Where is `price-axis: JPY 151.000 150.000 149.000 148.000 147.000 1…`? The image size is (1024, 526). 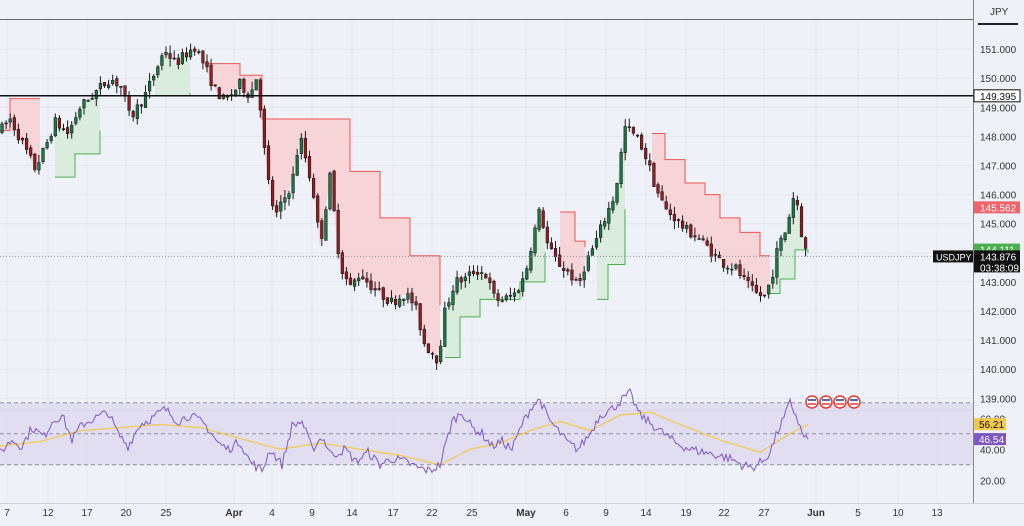 price-axis: JPY 151.000 150.000 149.000 148.000 147.000 1… is located at coordinates (998, 206).